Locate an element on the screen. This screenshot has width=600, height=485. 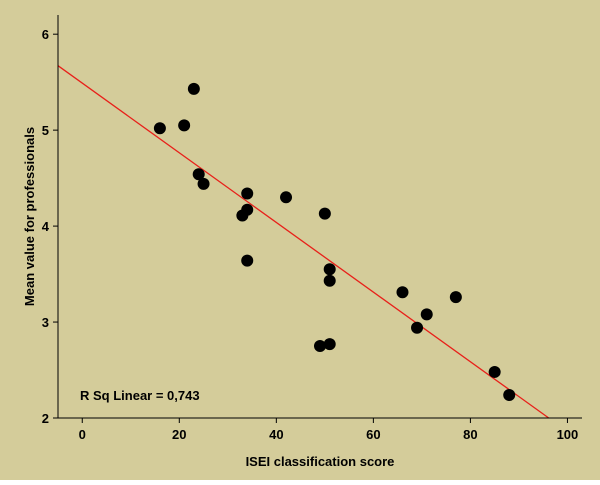
y-tick-label: 2 is located at coordinates (45, 418).